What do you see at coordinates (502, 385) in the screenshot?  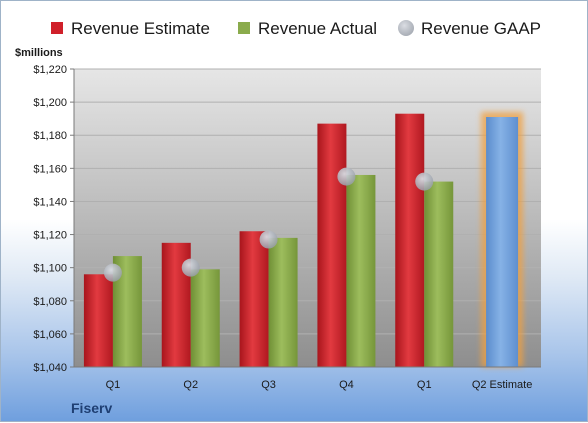 I see `x-tick-label: Q2 Estimate` at bounding box center [502, 385].